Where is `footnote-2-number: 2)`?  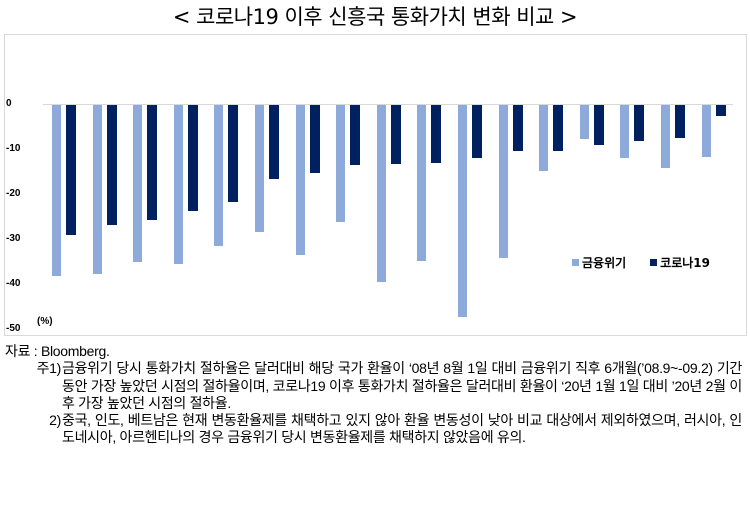 footnote-2-number: 2) is located at coordinates (55, 420).